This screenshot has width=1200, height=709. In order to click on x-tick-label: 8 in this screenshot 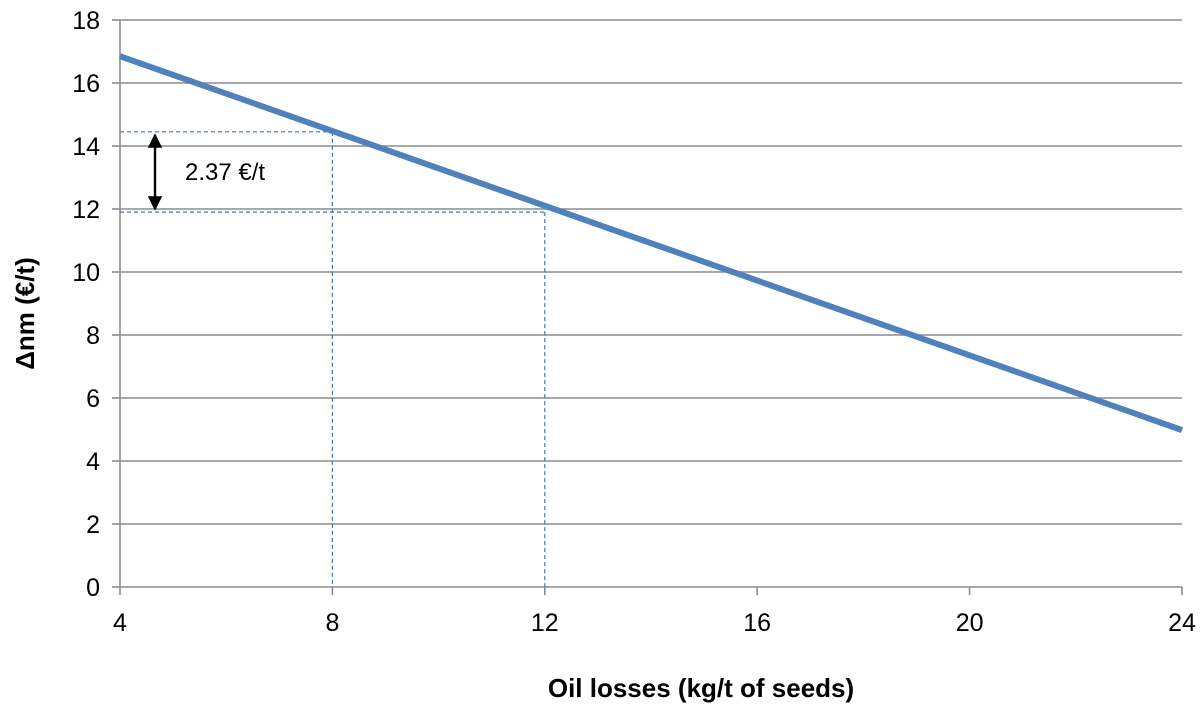, I will do `click(332, 623)`.